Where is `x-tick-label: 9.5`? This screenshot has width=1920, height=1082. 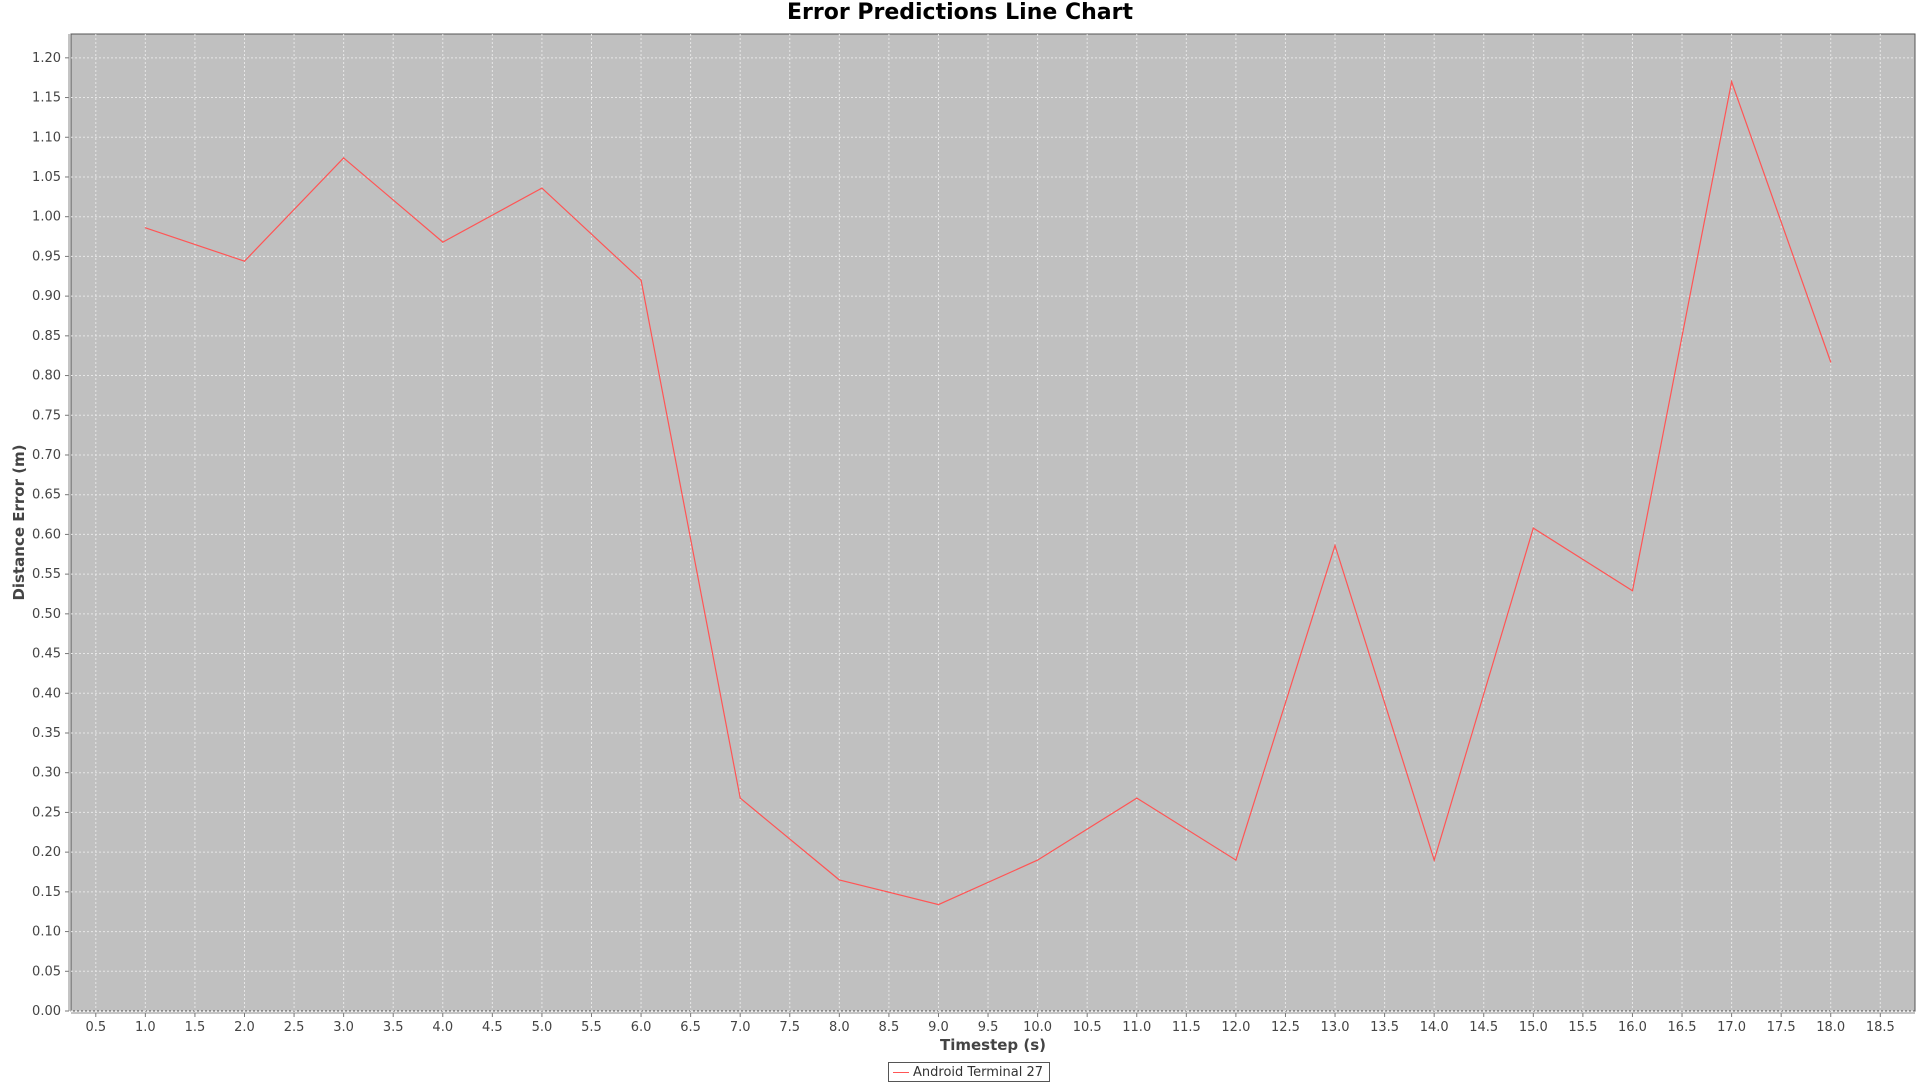
x-tick-label: 9.5 is located at coordinates (988, 1027).